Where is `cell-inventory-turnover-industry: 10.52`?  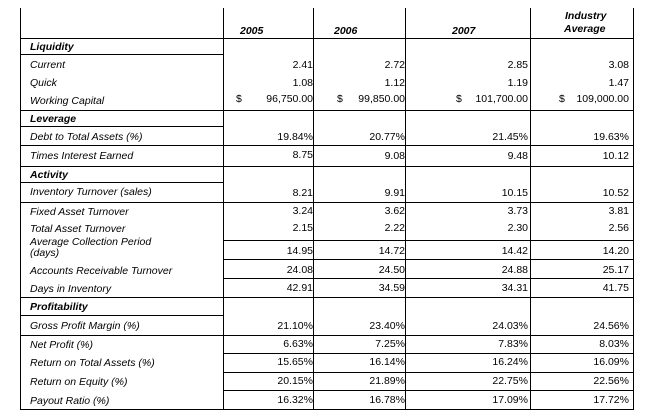
cell-inventory-turnover-industry: 10.52 is located at coordinates (615, 193).